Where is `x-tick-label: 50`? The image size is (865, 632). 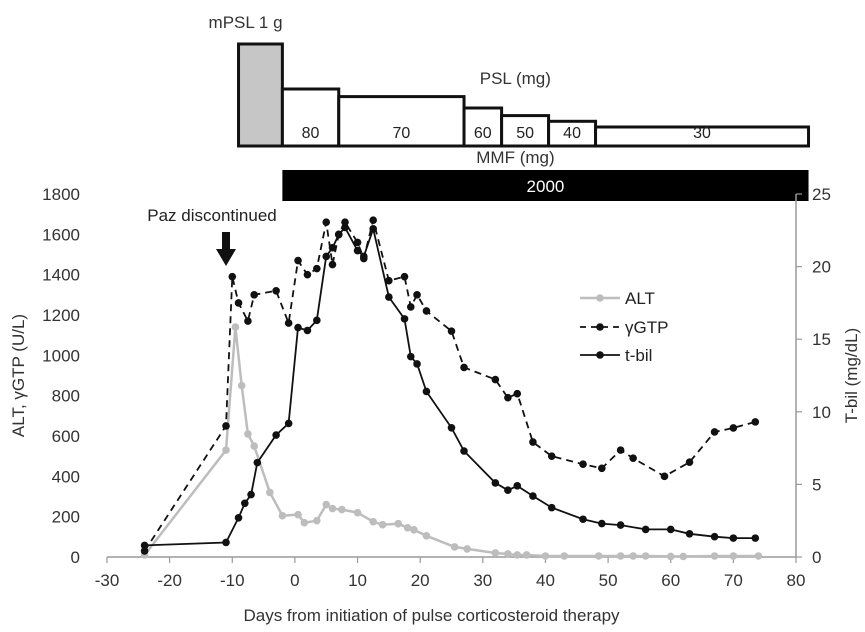 x-tick-label: 50 is located at coordinates (608, 580).